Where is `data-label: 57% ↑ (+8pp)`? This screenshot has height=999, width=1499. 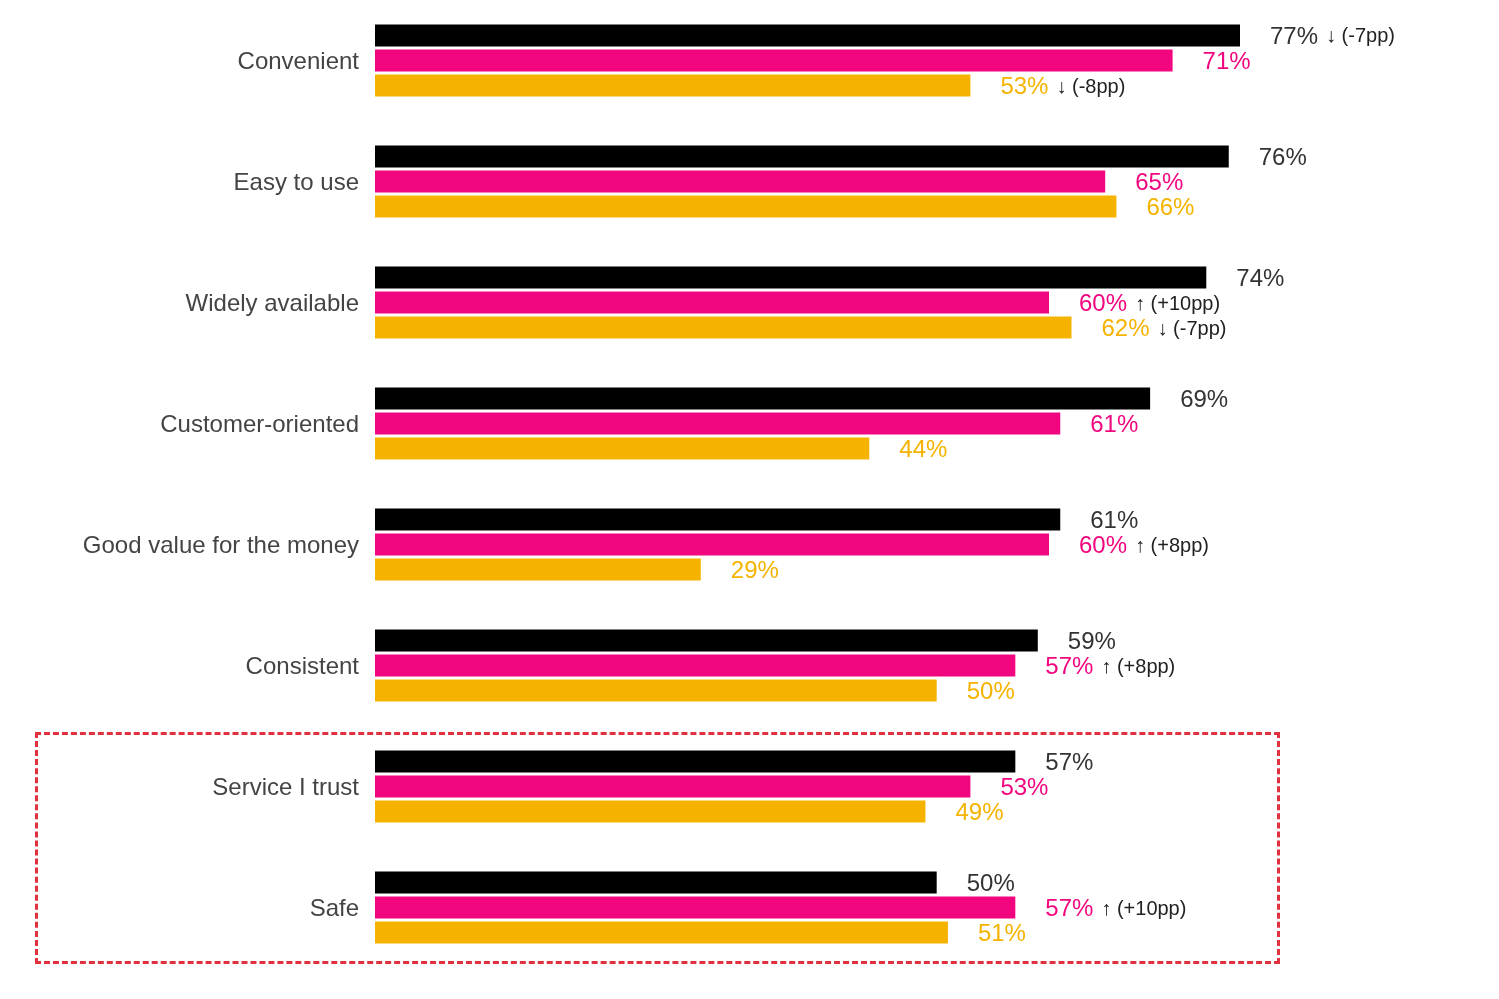
data-label: 57% ↑ (+8pp) is located at coordinates (1110, 665).